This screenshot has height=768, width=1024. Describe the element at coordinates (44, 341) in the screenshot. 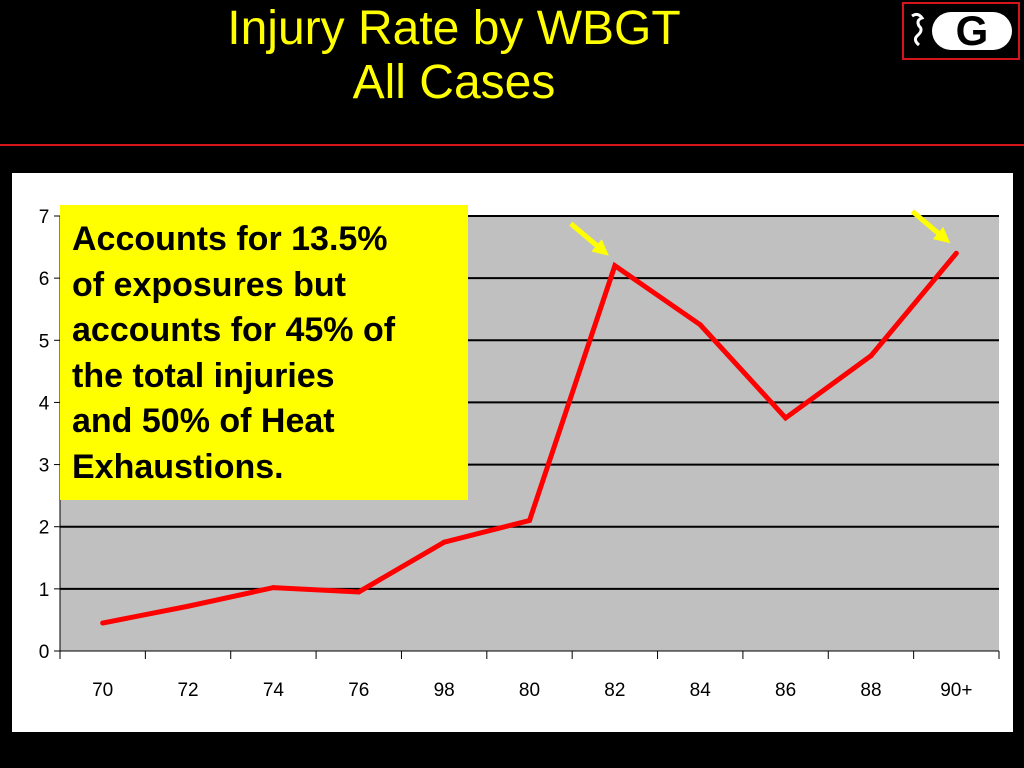

I see `y-tick-label: 5` at that location.